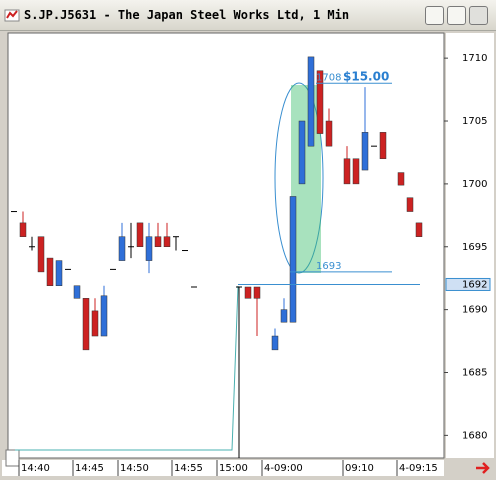 The image size is (496, 480). What do you see at coordinates (12, 458) in the screenshot?
I see `scroll-box` at bounding box center [12, 458].